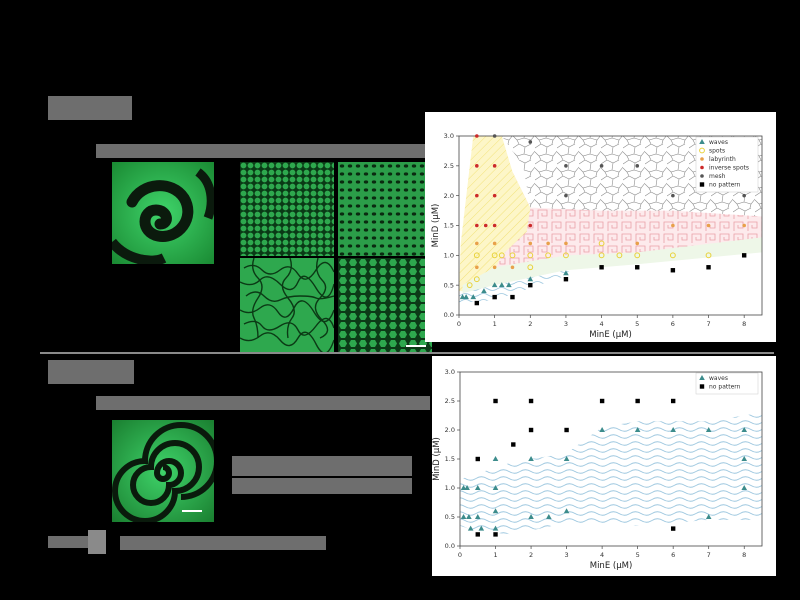 The width and height of the screenshot is (800, 600). I want to click on bottom-caption-redacted, so click(263, 403).